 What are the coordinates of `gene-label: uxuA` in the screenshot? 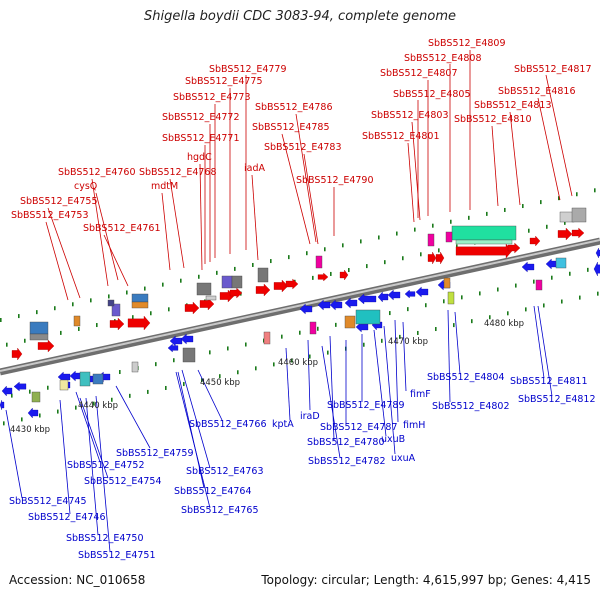 It's located at (403, 458).